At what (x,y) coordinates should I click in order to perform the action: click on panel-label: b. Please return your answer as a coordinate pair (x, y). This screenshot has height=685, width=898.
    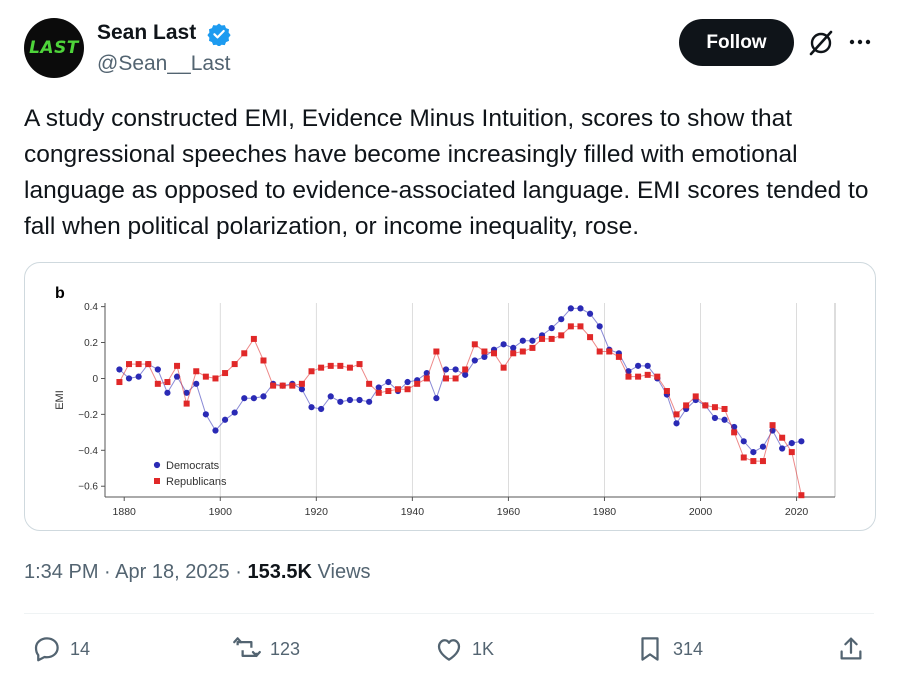
    Looking at the image, I should click on (60, 293).